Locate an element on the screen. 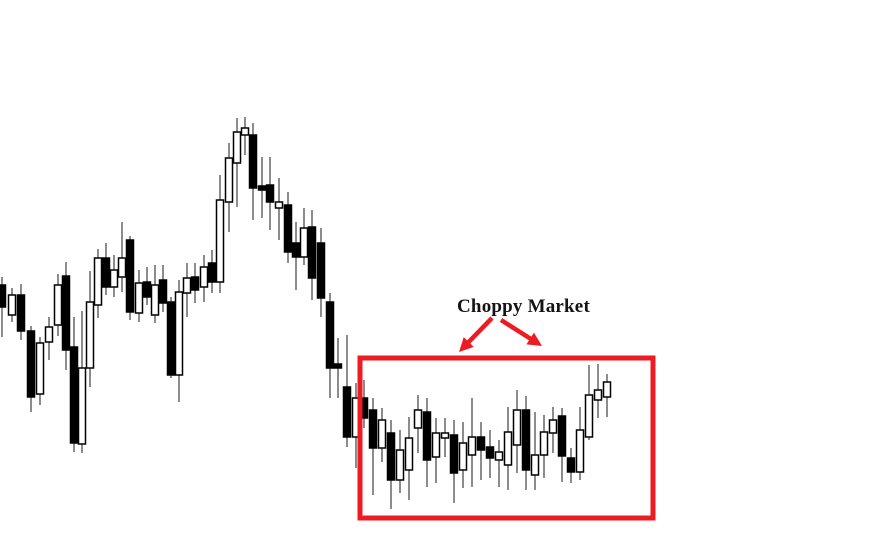 The width and height of the screenshot is (872, 546). choppy-region-box is located at coordinates (506, 438).